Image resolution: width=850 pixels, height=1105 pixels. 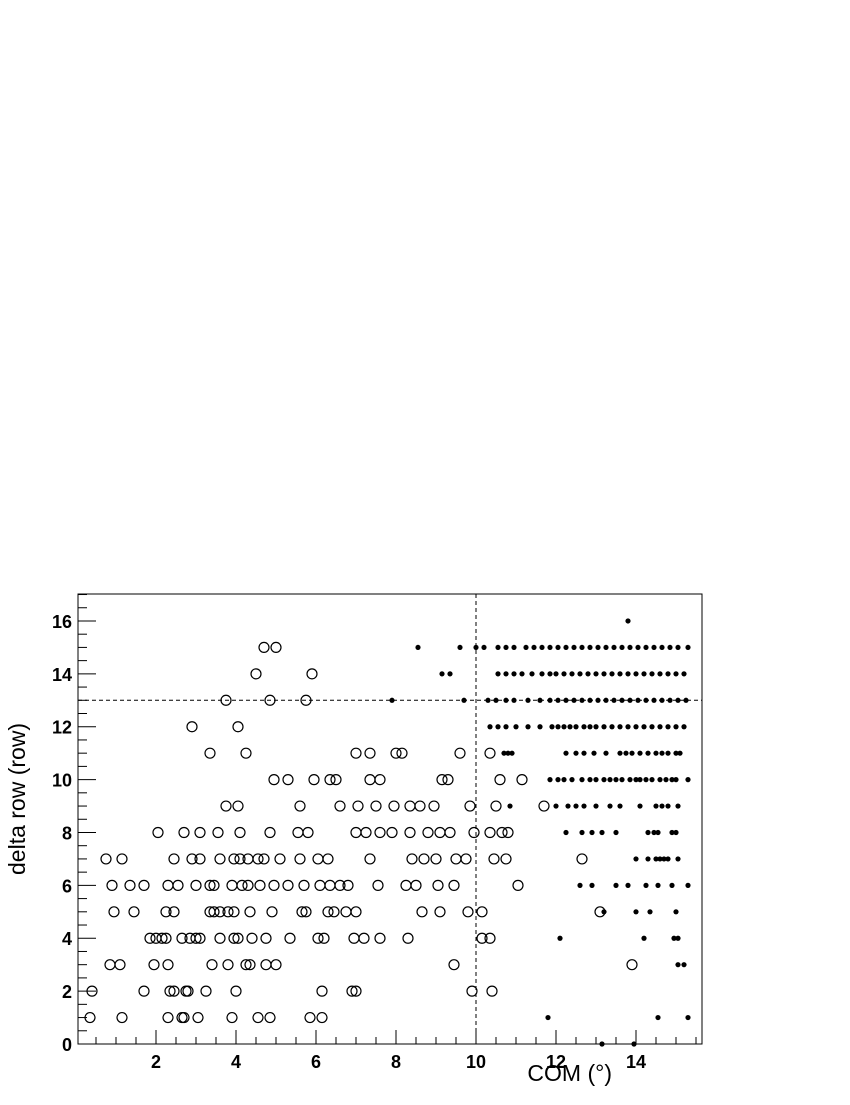 I want to click on x-tick-label: 8, so click(x=396, y=1062).